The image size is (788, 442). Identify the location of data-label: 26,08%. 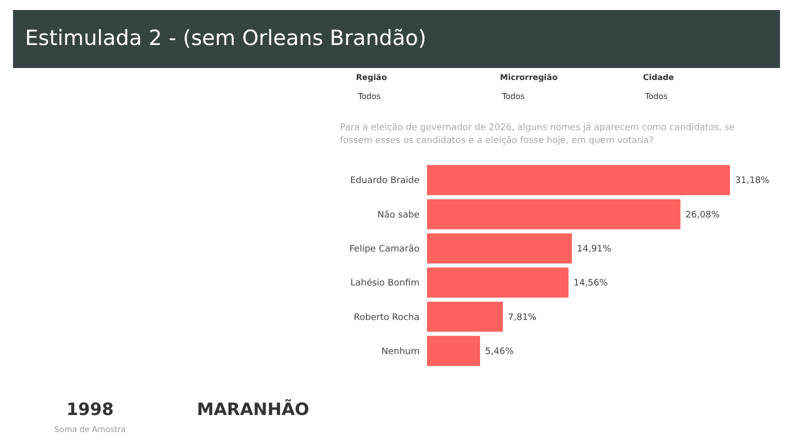
(702, 215).